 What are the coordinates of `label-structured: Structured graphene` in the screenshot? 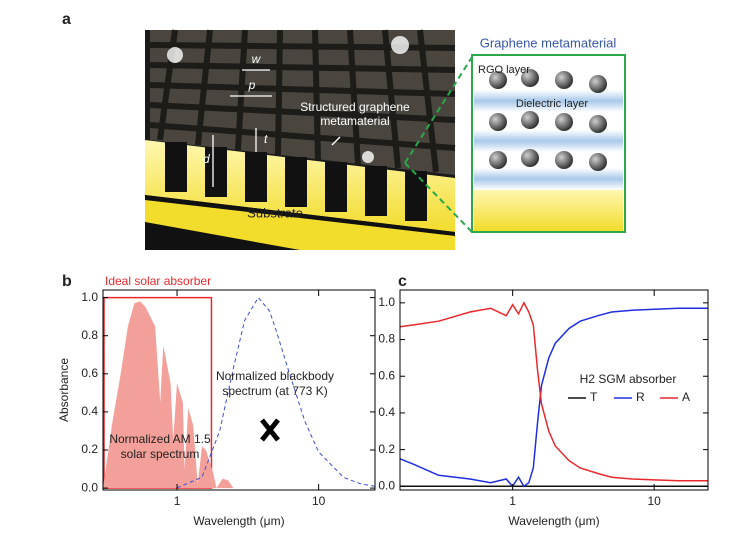 It's located at (355, 107).